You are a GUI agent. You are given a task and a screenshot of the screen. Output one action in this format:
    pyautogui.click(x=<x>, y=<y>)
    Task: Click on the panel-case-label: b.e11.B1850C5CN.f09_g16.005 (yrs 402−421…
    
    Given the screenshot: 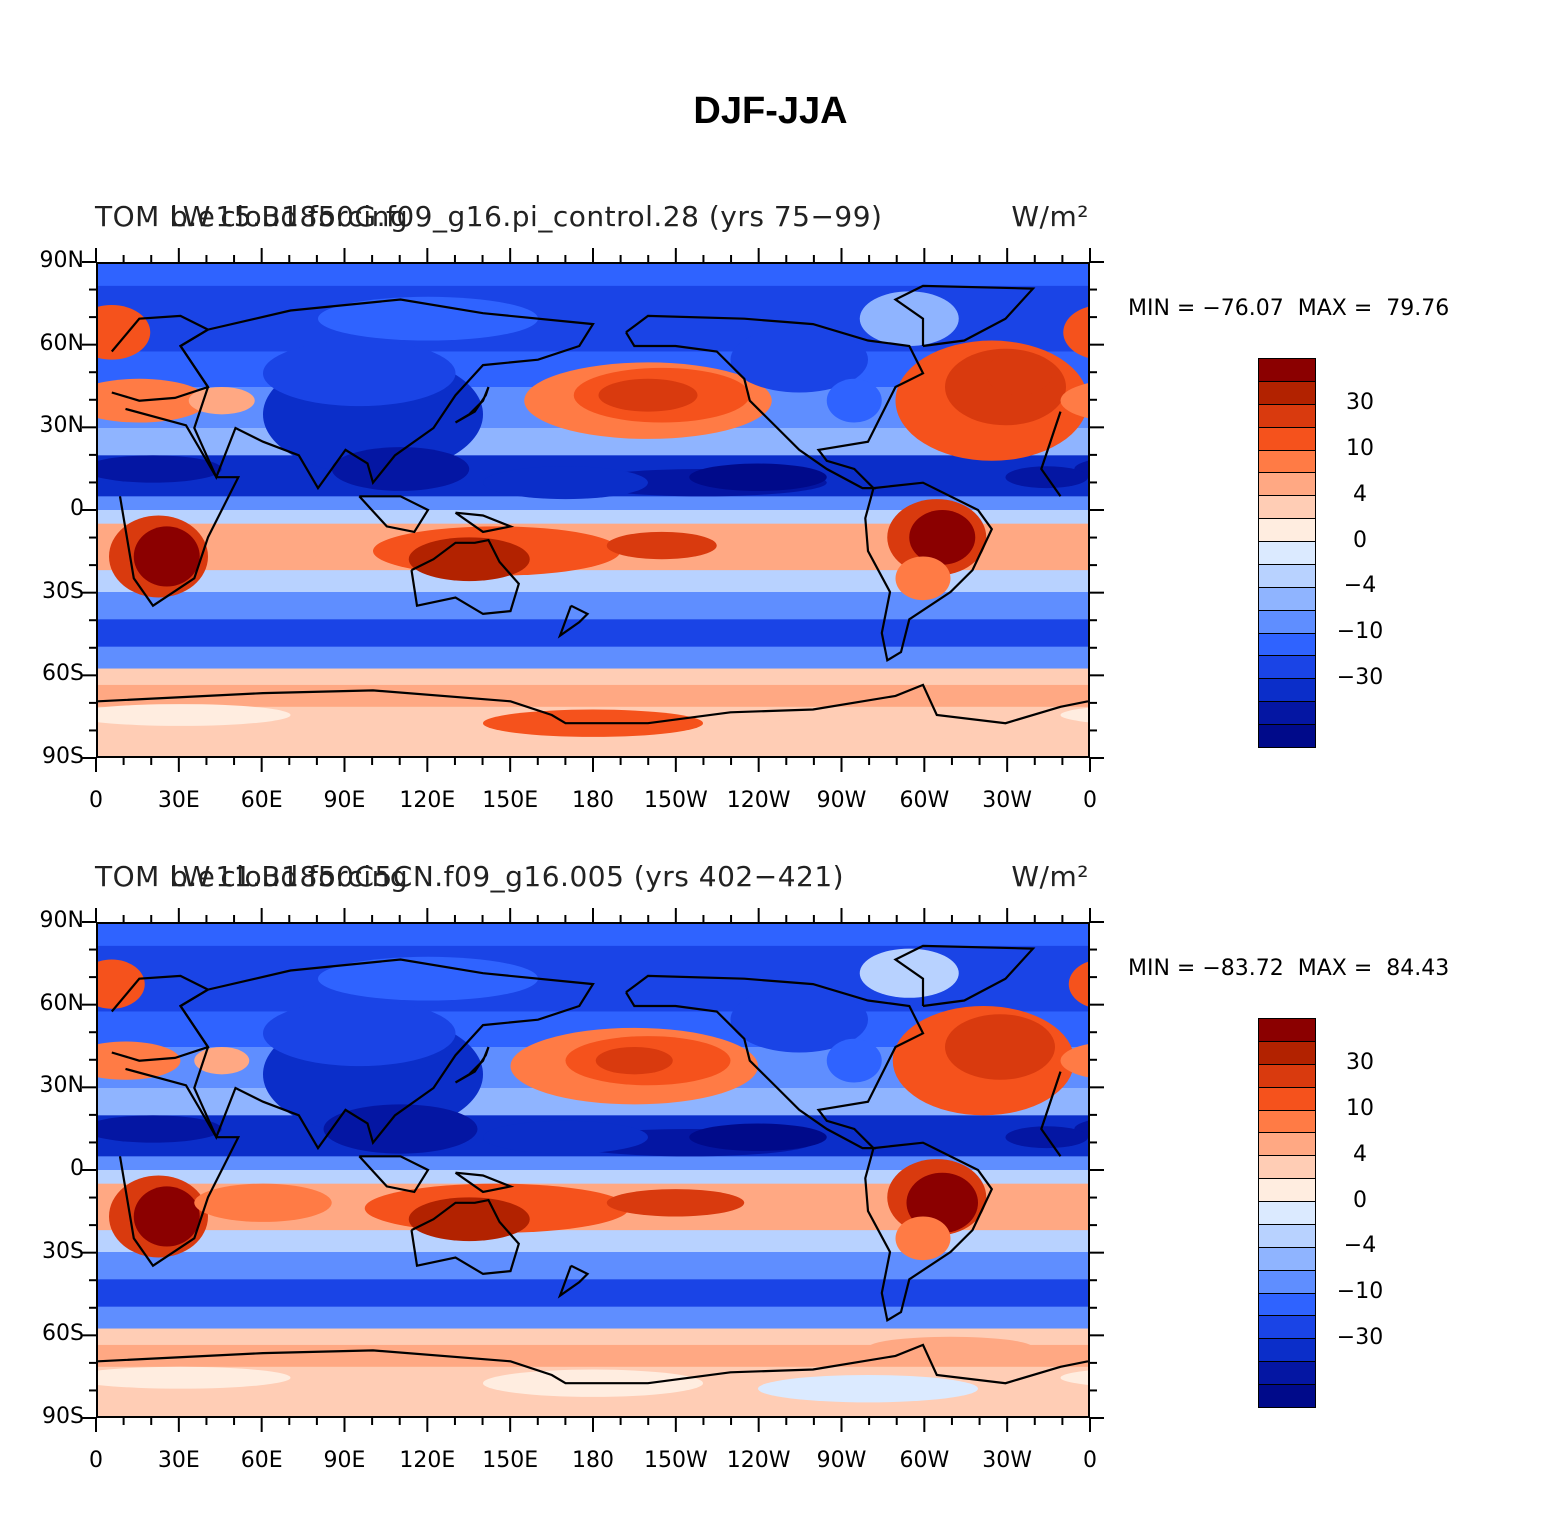 What is the action you would take?
    pyautogui.click(x=507, y=876)
    